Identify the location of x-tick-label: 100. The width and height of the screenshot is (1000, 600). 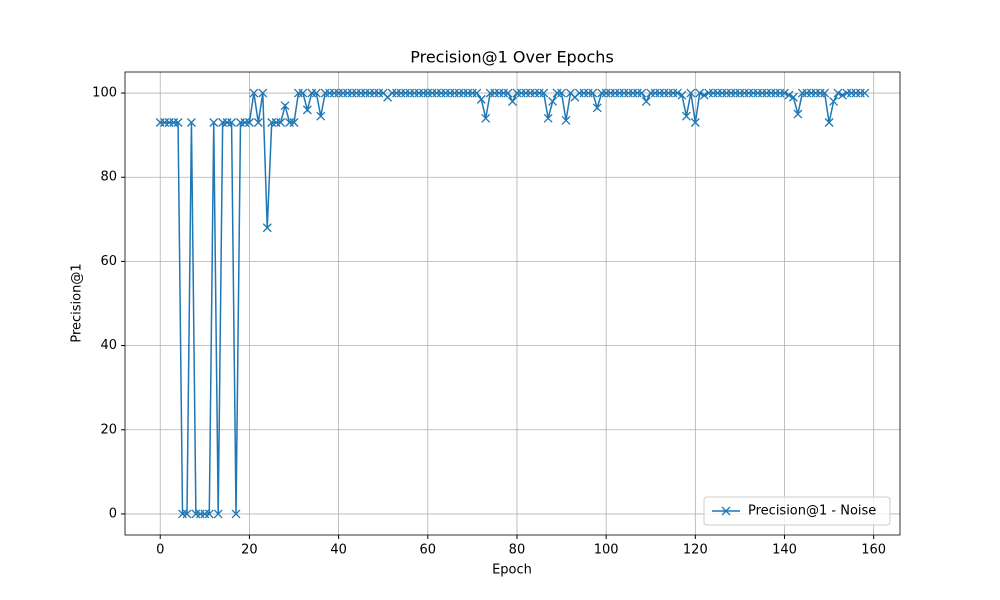
(606, 550).